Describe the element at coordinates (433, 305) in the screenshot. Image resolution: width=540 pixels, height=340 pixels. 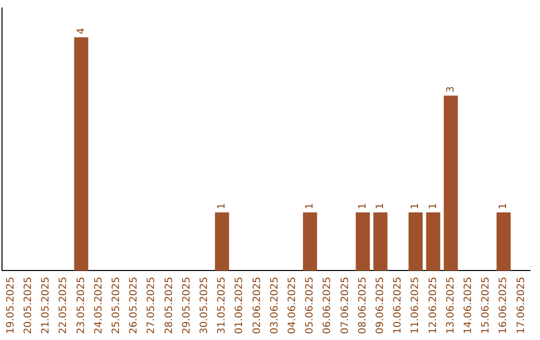
I see `x-tick-label: 12.06.2025` at that location.